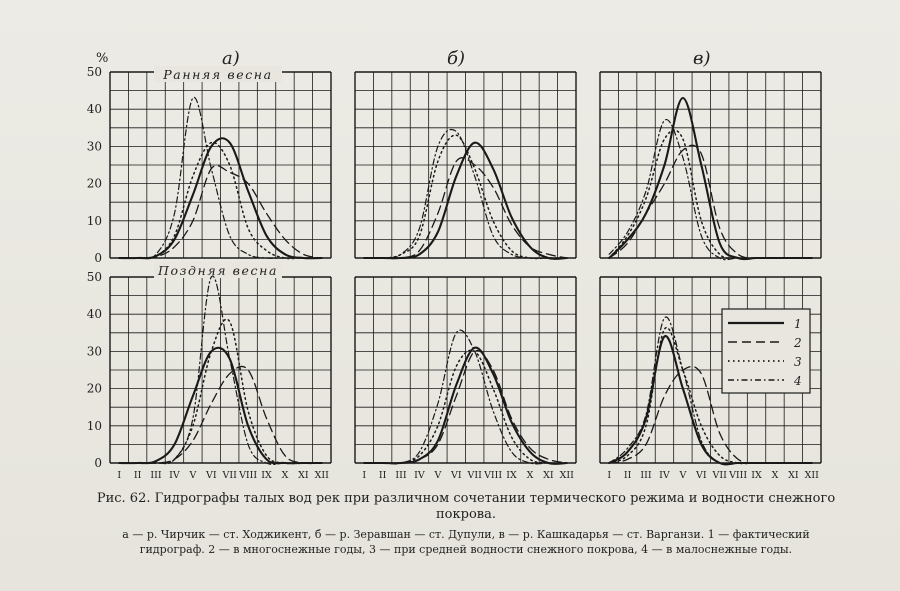 The height and width of the screenshot is (591, 900). What do you see at coordinates (702, 58) in the screenshot?
I see `column-label-v: в)` at bounding box center [702, 58].